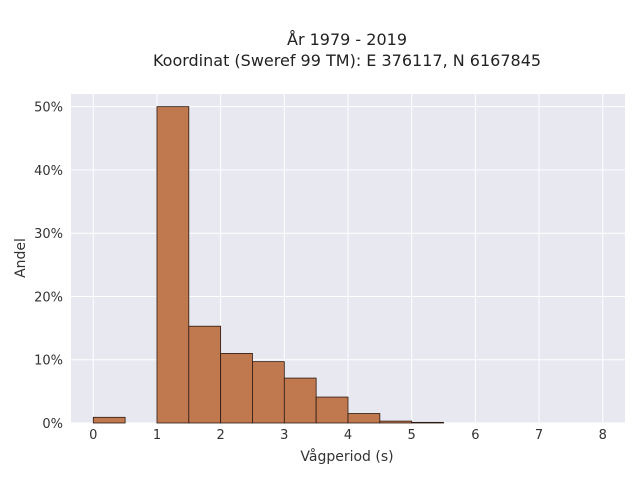 The image size is (640, 480). What do you see at coordinates (603, 435) in the screenshot?
I see `x-tick-label: 8` at bounding box center [603, 435].